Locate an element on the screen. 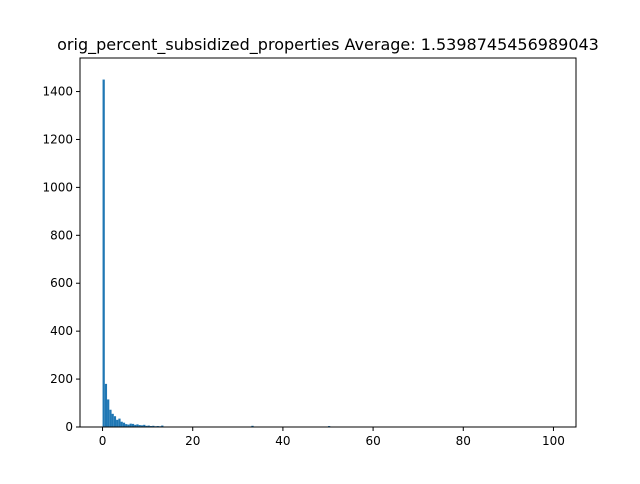 The image size is (640, 484). x-axis: 0 20 40 60 80 100 is located at coordinates (332, 437).